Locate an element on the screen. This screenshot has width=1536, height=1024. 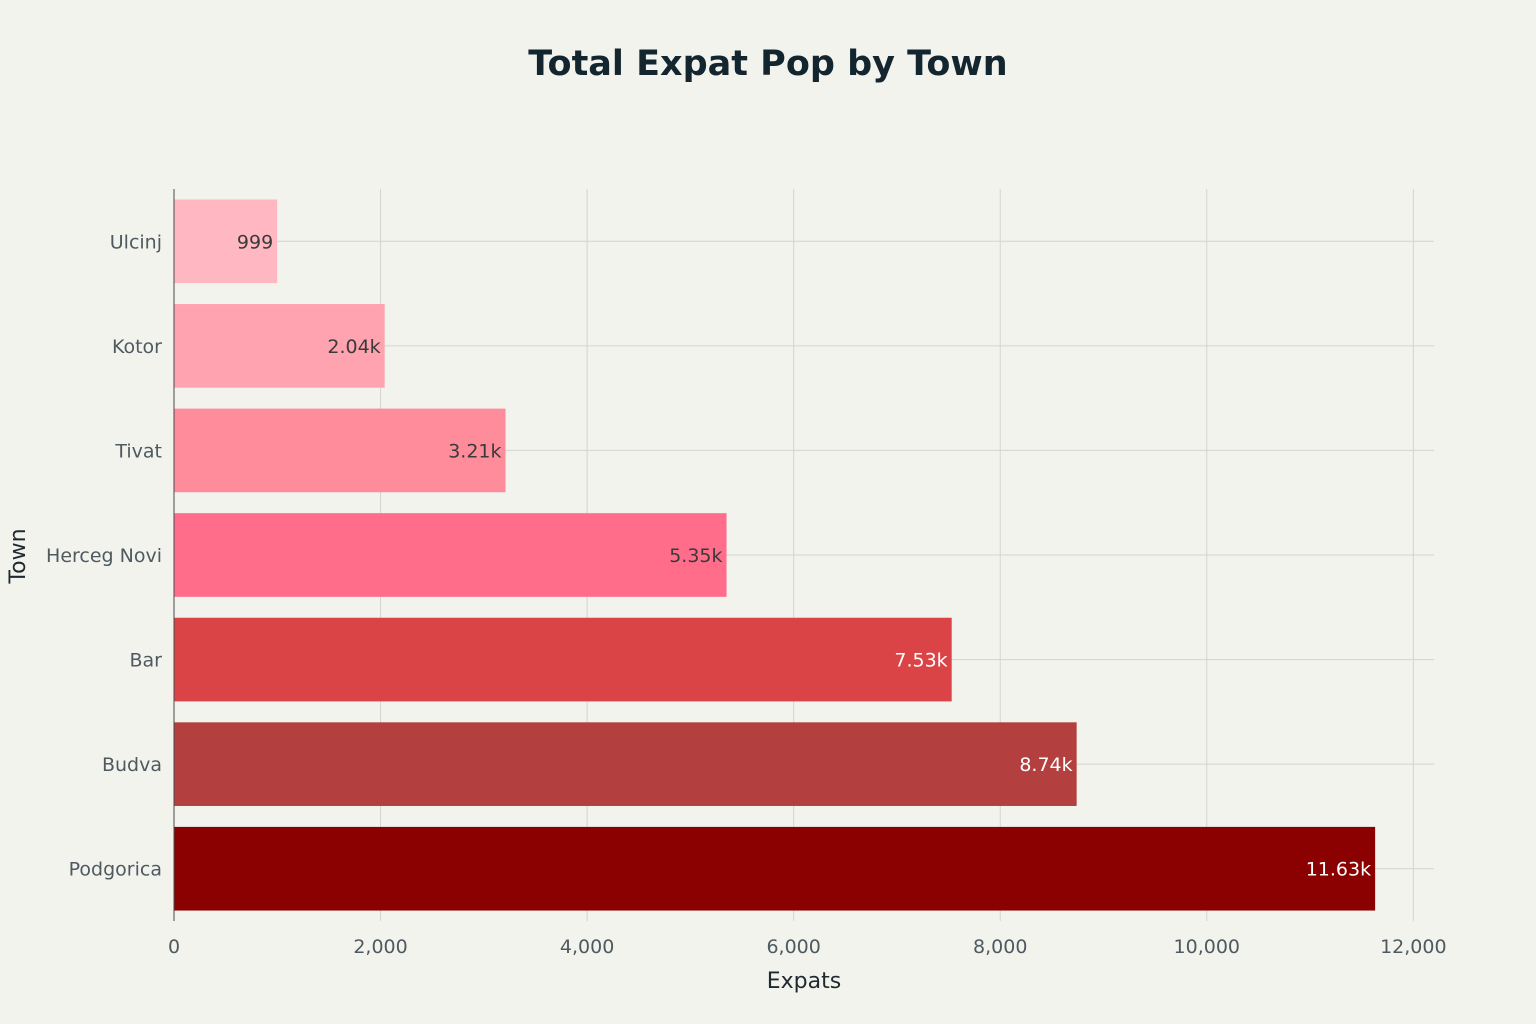
category-label: Budva is located at coordinates (132, 765).